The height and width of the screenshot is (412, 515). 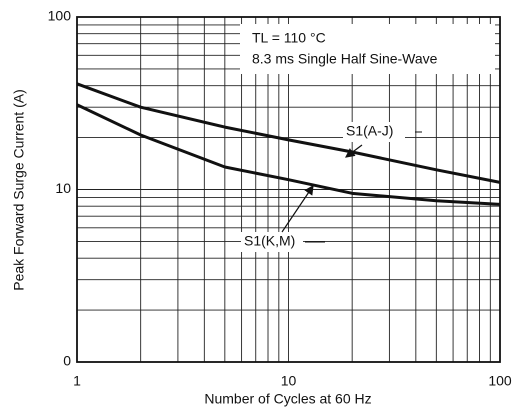 I want to click on y-axis-label: Peak Forward Surge Current (A), so click(x=19, y=190).